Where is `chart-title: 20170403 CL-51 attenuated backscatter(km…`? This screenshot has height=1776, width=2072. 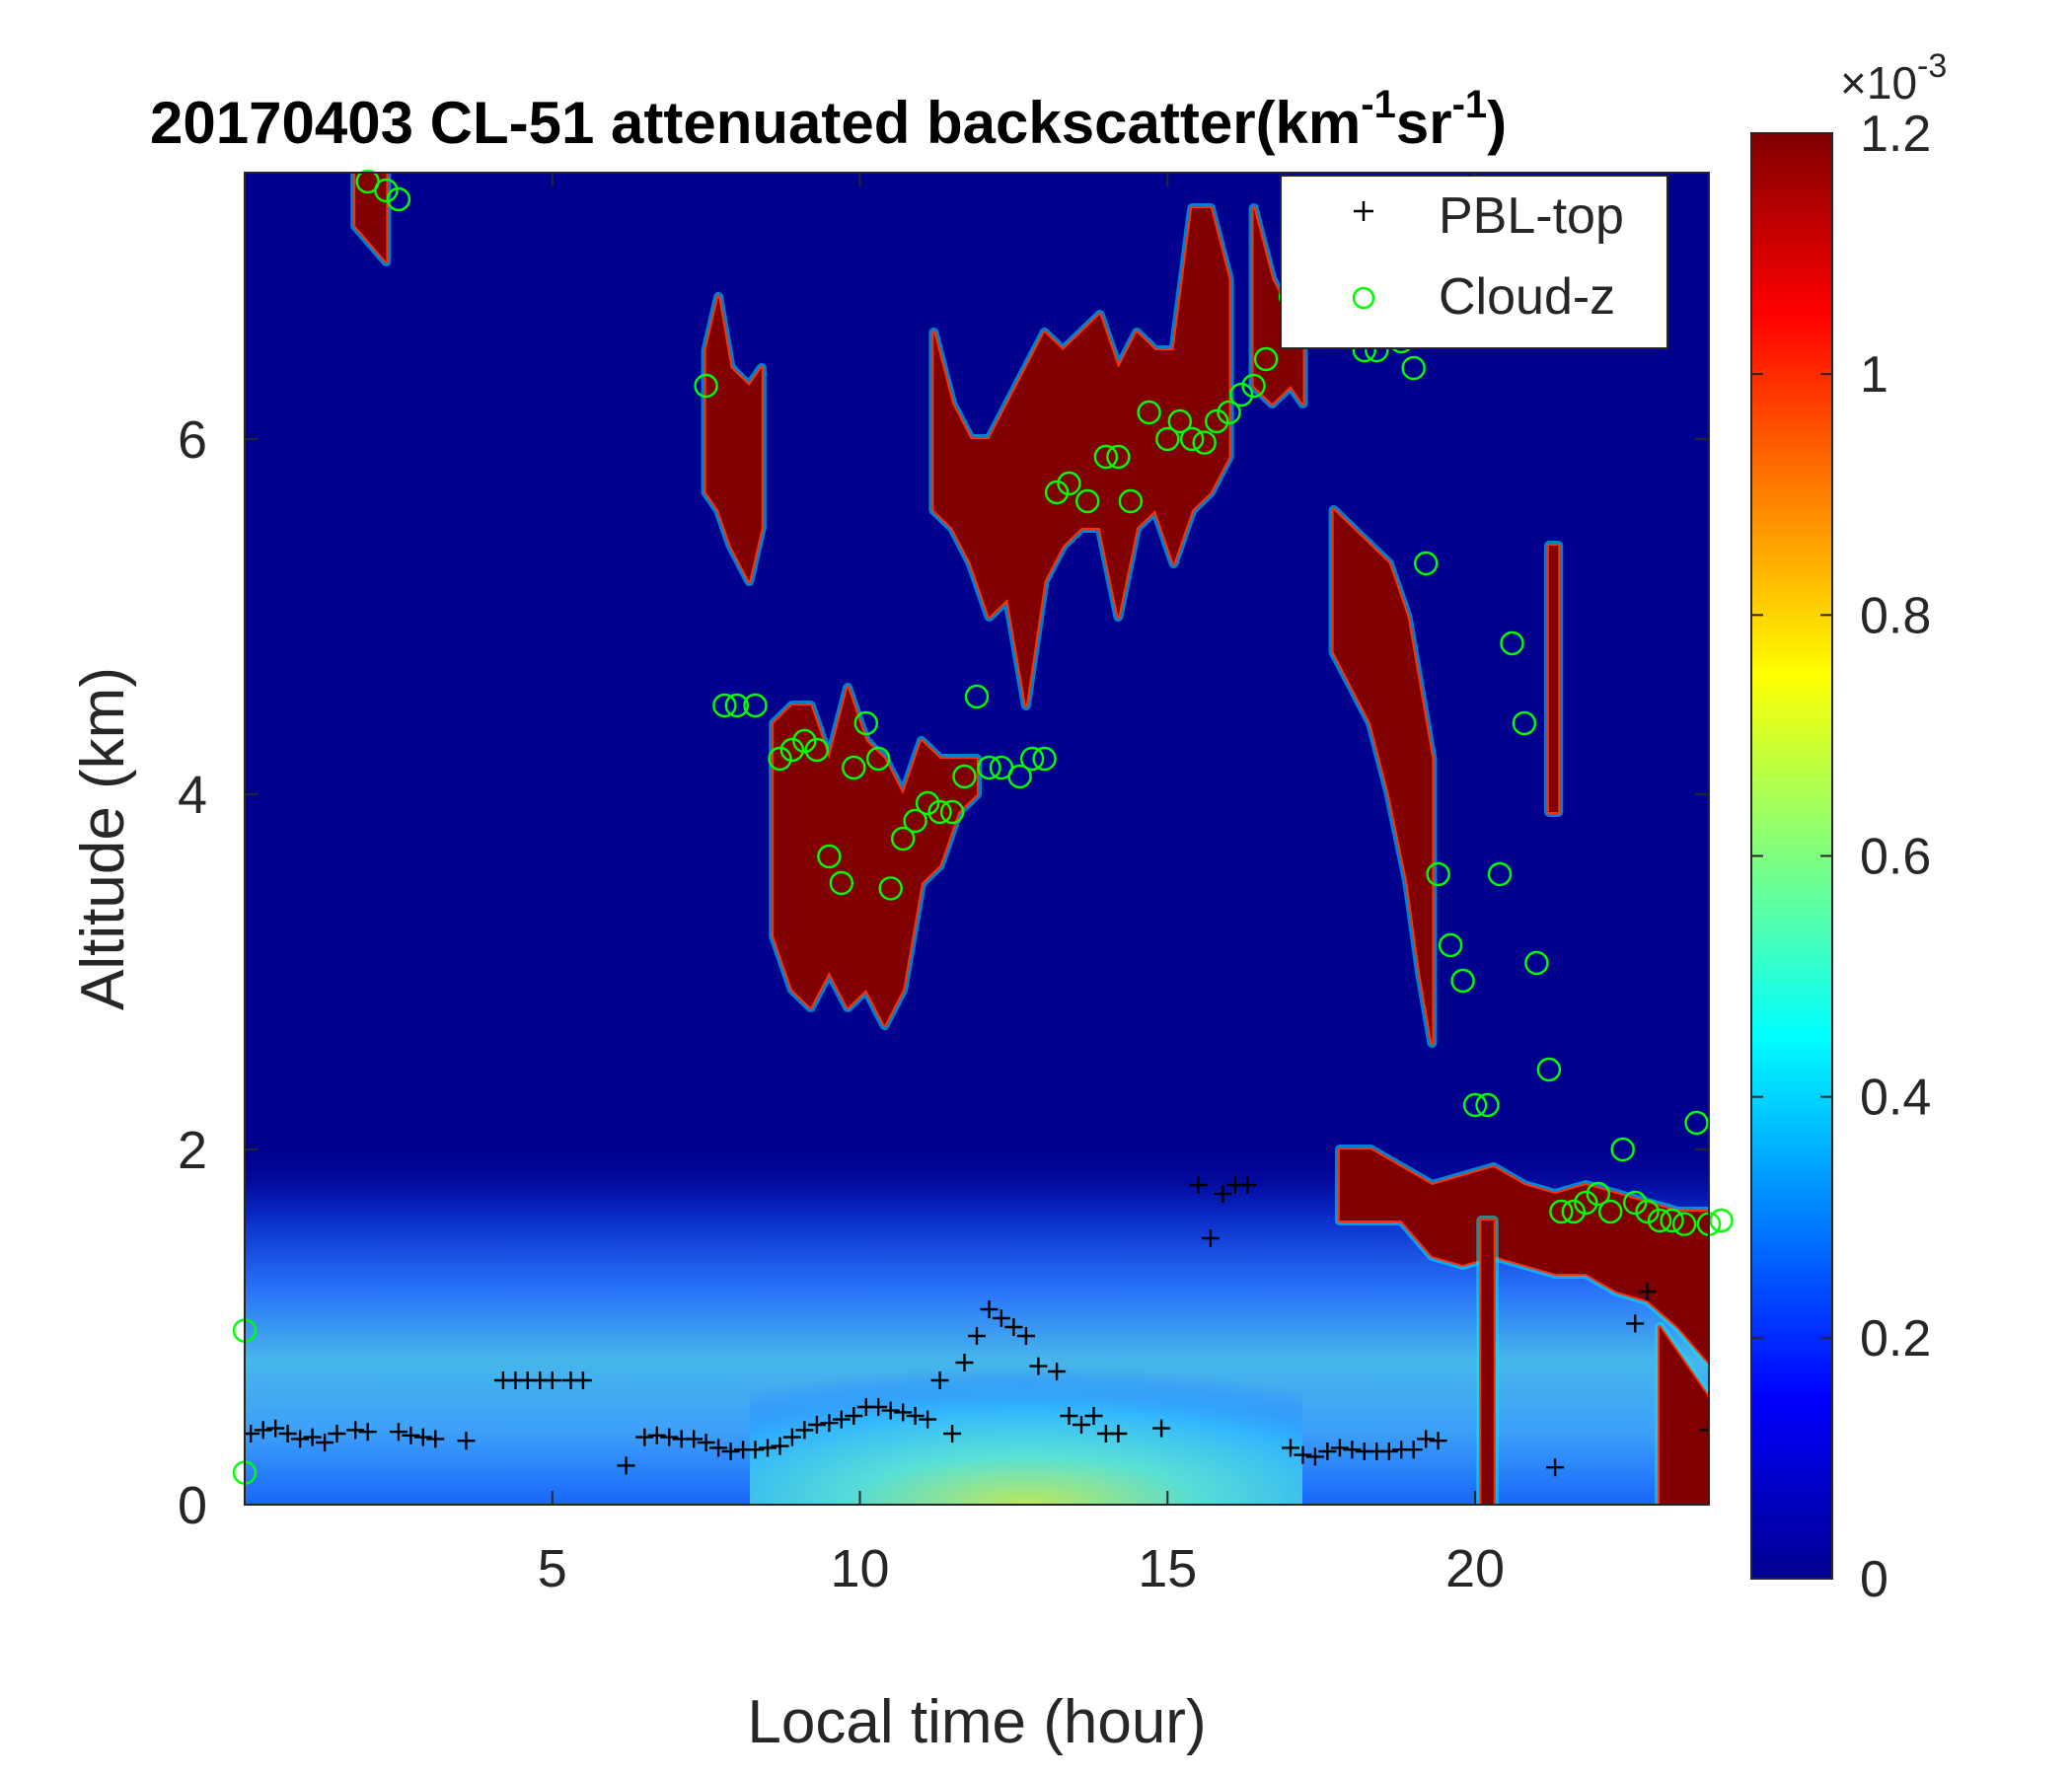
chart-title: 20170403 CL-51 attenuated backscatter(km… is located at coordinates (829, 120).